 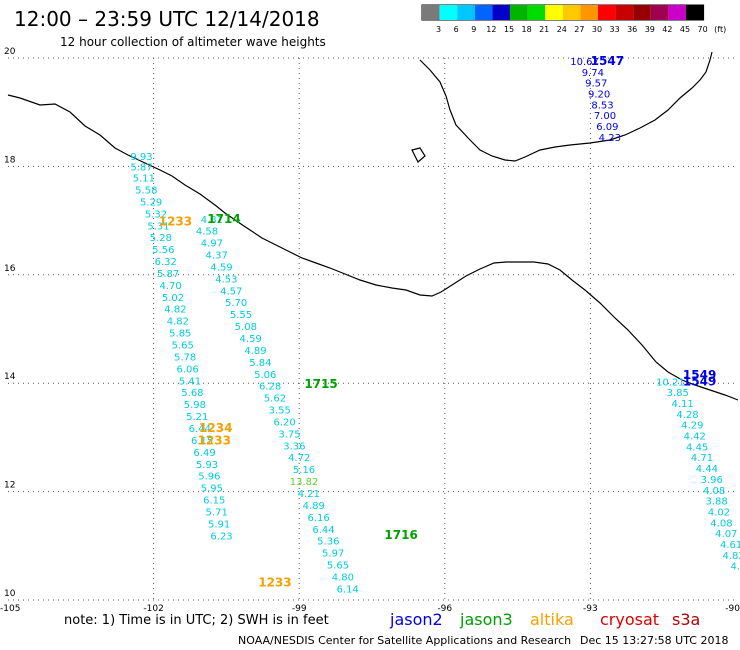 What do you see at coordinates (173, 298) in the screenshot?
I see `data-point-label: 5.02` at bounding box center [173, 298].